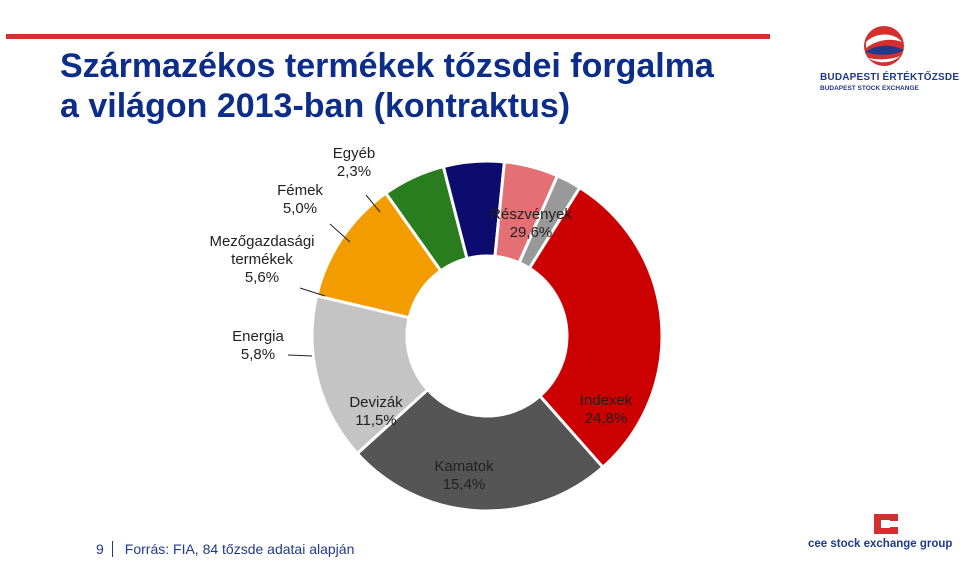  I want to click on slice-label-5: Mezőgazdasági termékek 5,6%, so click(261, 259).